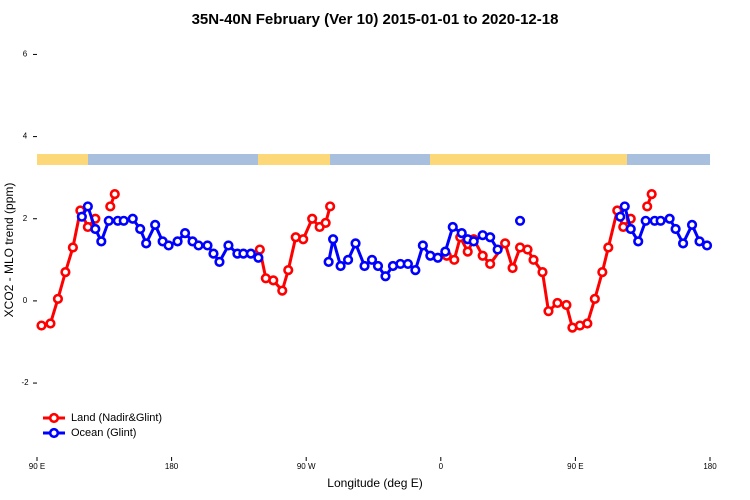 The image size is (750, 500). What do you see at coordinates (9, 250) in the screenshot?
I see `y-axis-label: XCO2 - MLO trend (ppm)` at bounding box center [9, 250].